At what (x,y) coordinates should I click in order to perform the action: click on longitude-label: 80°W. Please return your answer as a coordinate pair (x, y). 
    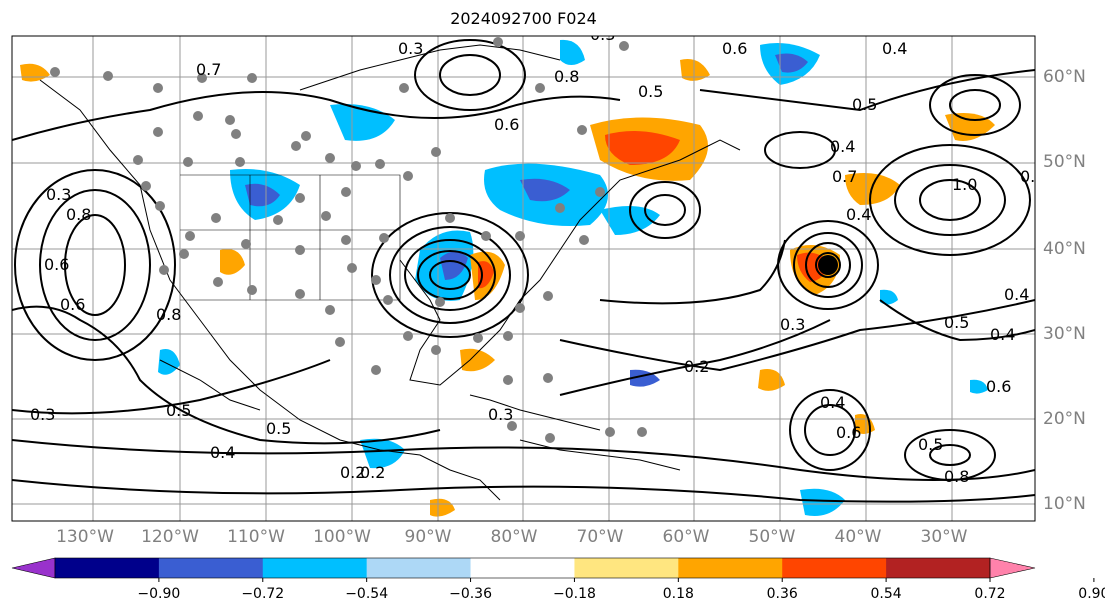
    Looking at the image, I should click on (514, 537).